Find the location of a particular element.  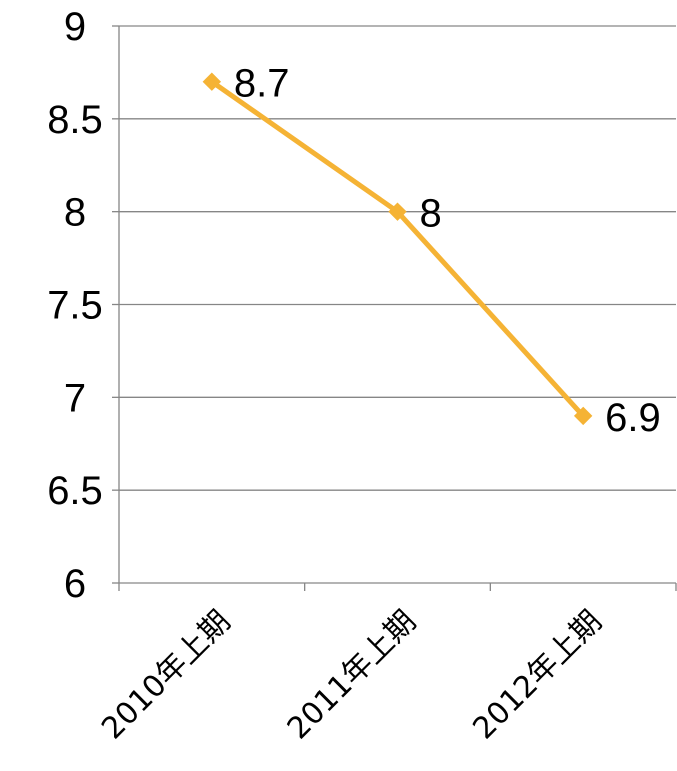

y-tick-label: 8.5 is located at coordinates (75, 120).